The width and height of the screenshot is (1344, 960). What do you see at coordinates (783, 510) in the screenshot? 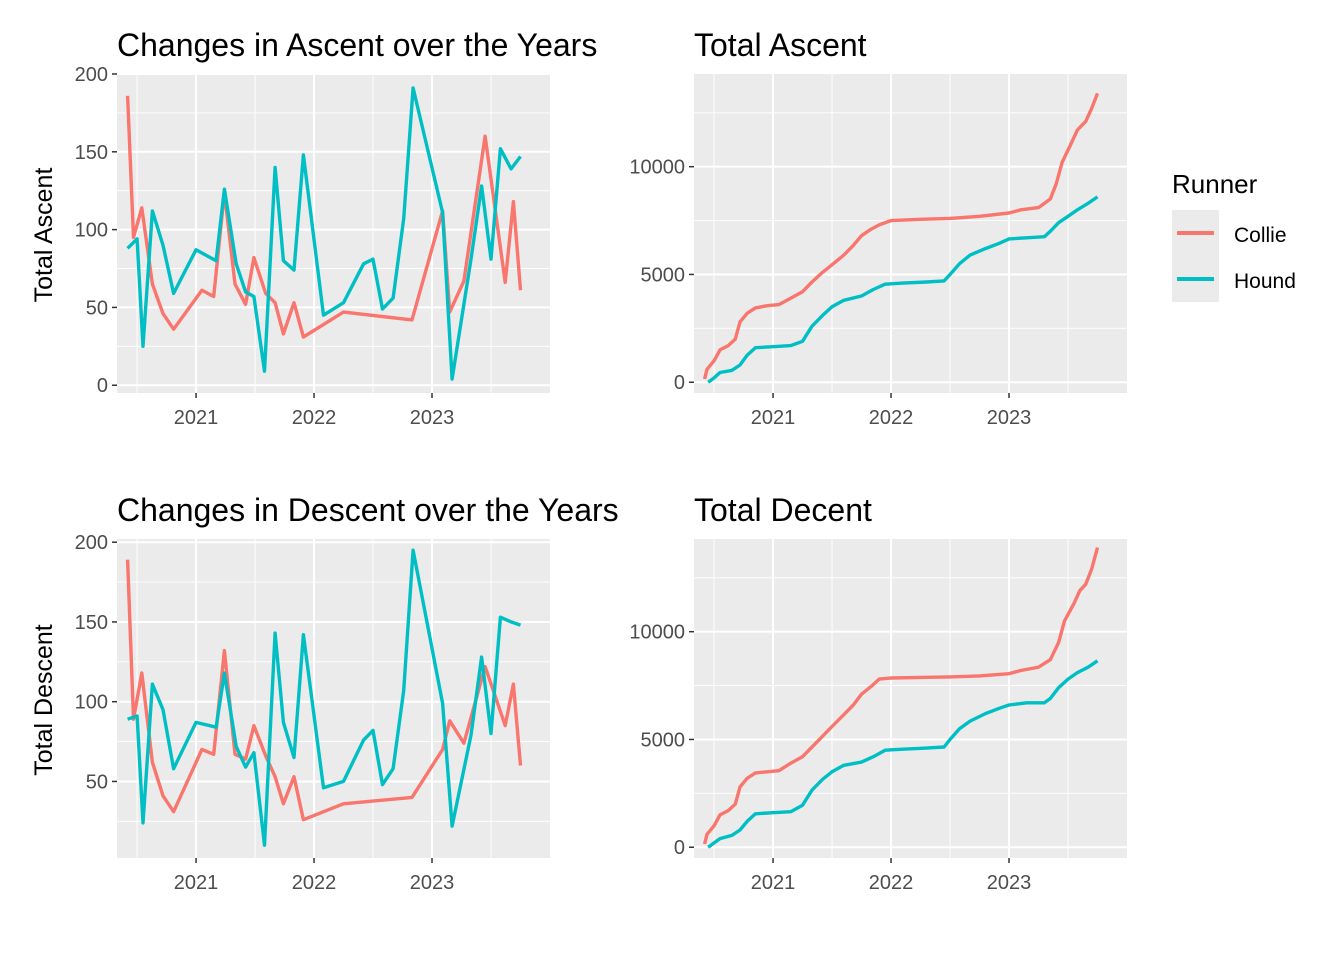
I see `chart-title: Total Decent` at bounding box center [783, 510].